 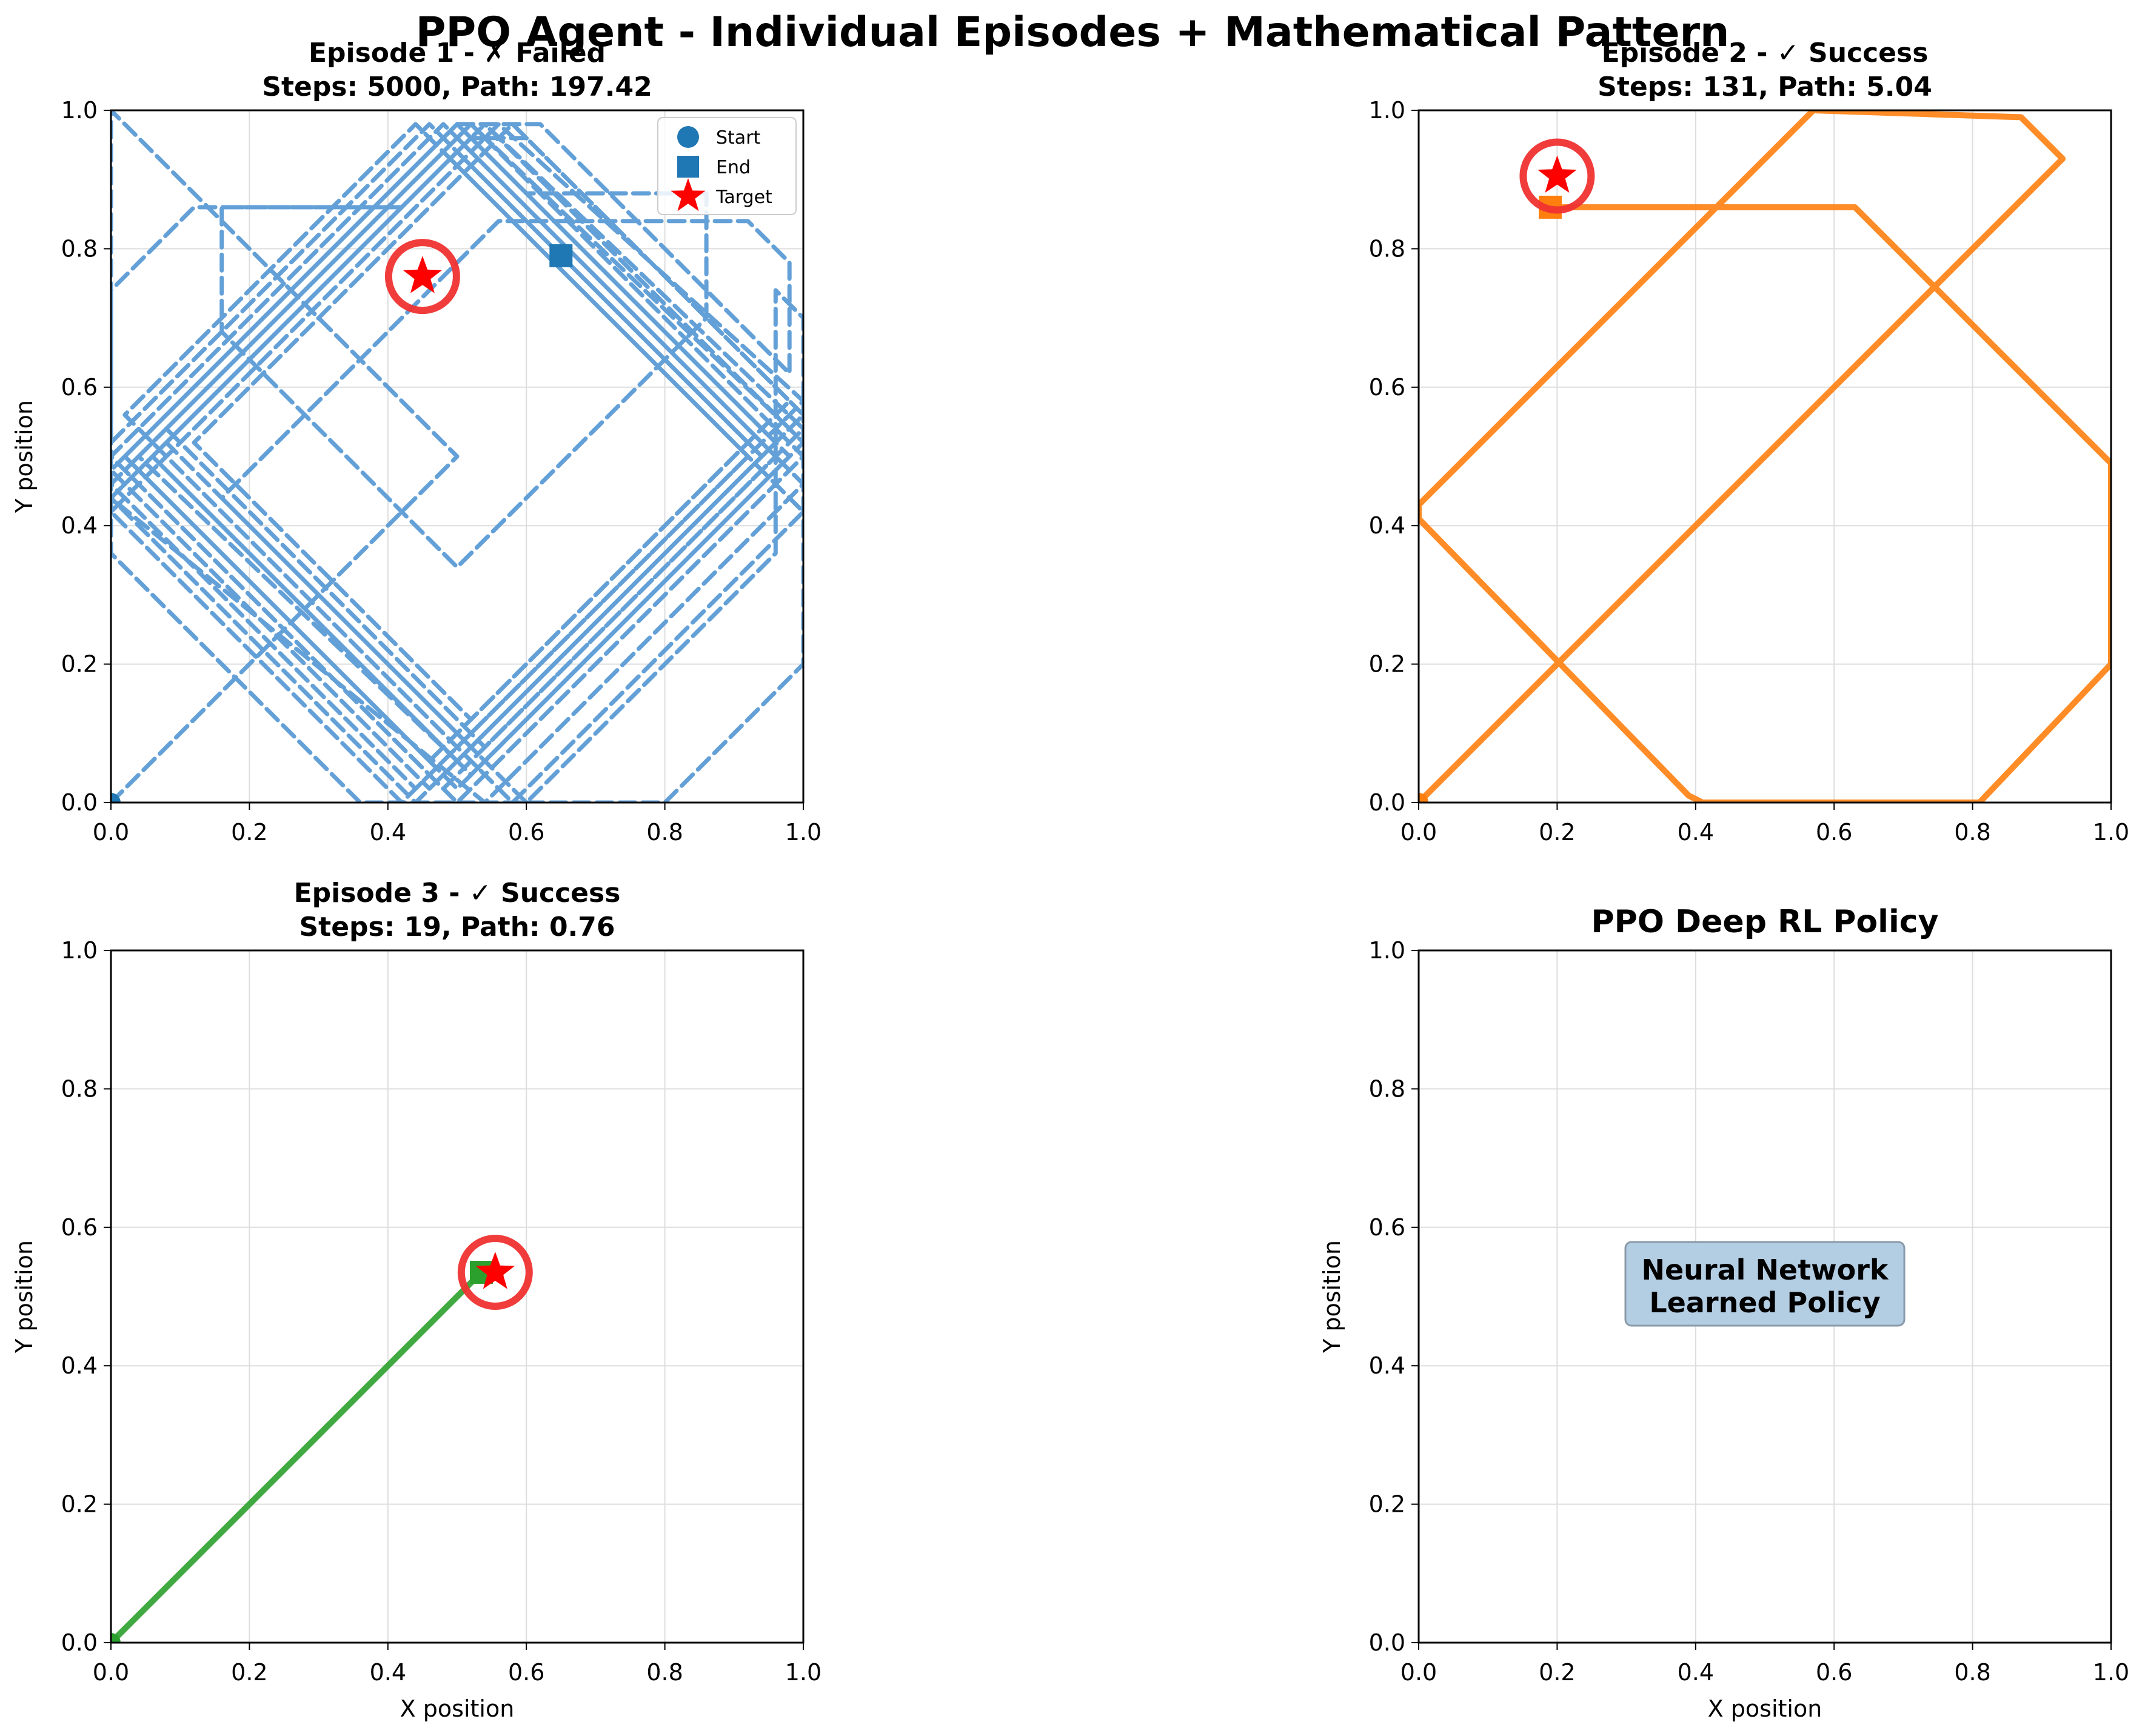 I want to click on annotation-text: Learned Policy, so click(x=1764, y=1302).